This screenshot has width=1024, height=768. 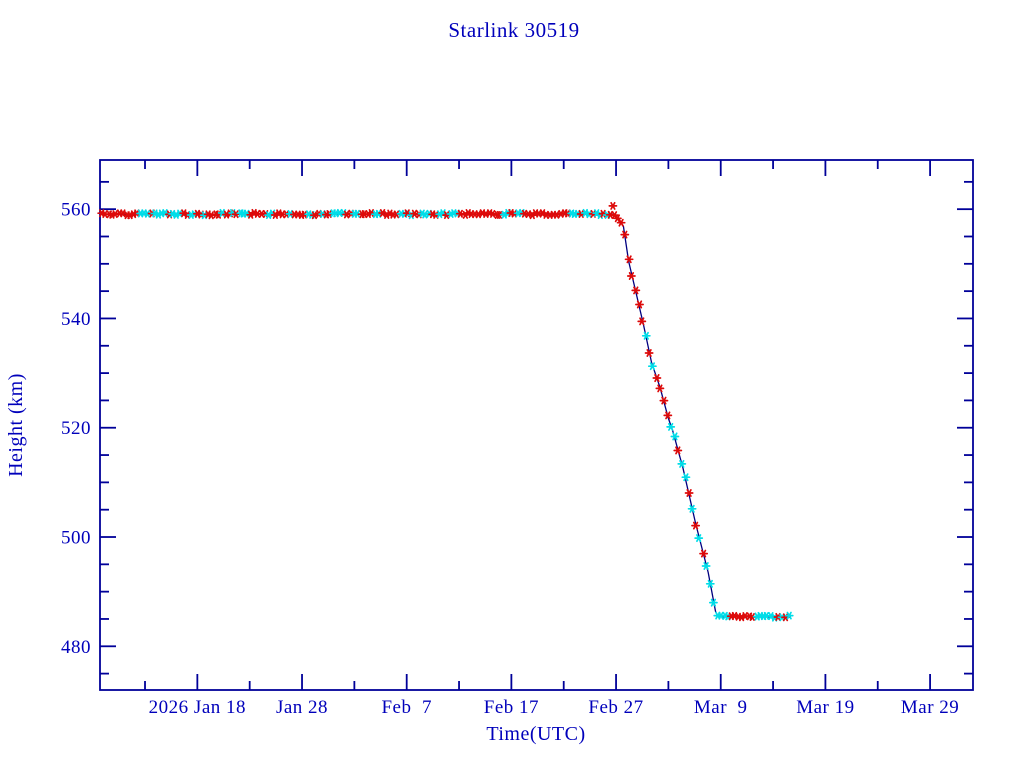 I want to click on x-tick-label: 2026 Jan 18, so click(x=197, y=707).